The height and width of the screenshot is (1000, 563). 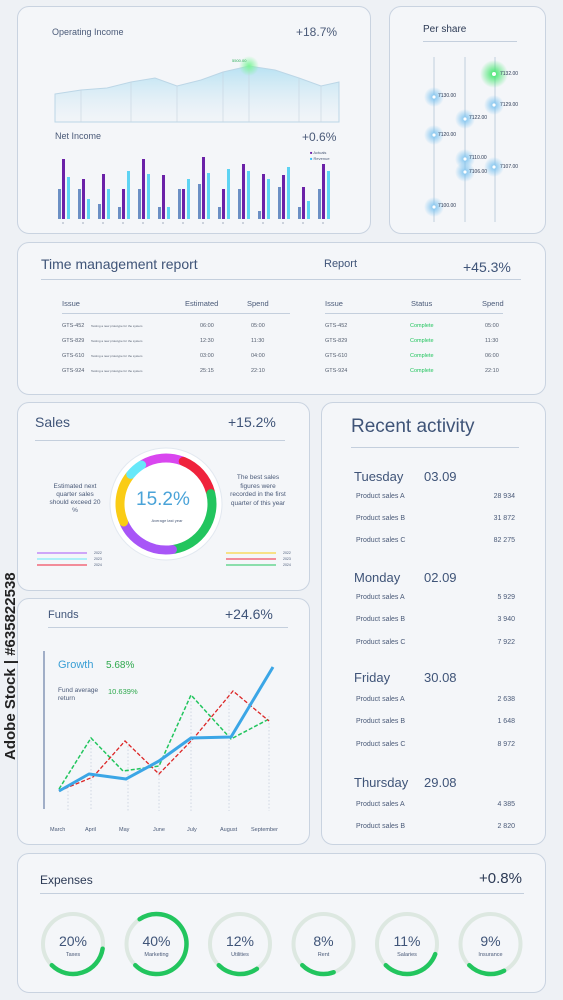 What do you see at coordinates (120, 665) in the screenshot?
I see `growth-value: 5.68%` at bounding box center [120, 665].